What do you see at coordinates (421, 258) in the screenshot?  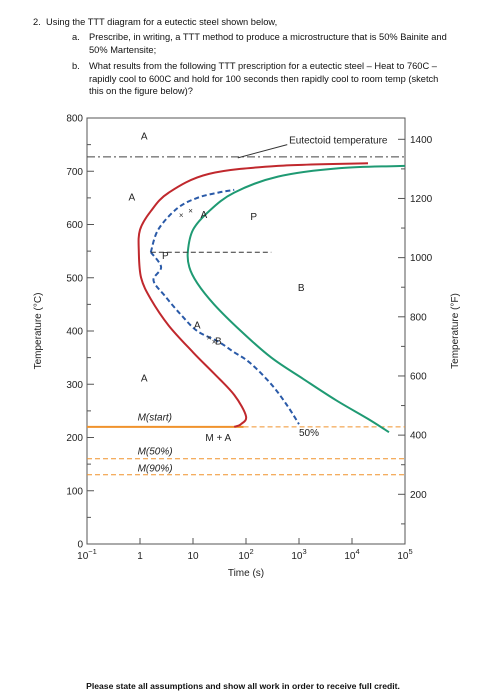 I see `y-tick-label-f: 1000` at bounding box center [421, 258].